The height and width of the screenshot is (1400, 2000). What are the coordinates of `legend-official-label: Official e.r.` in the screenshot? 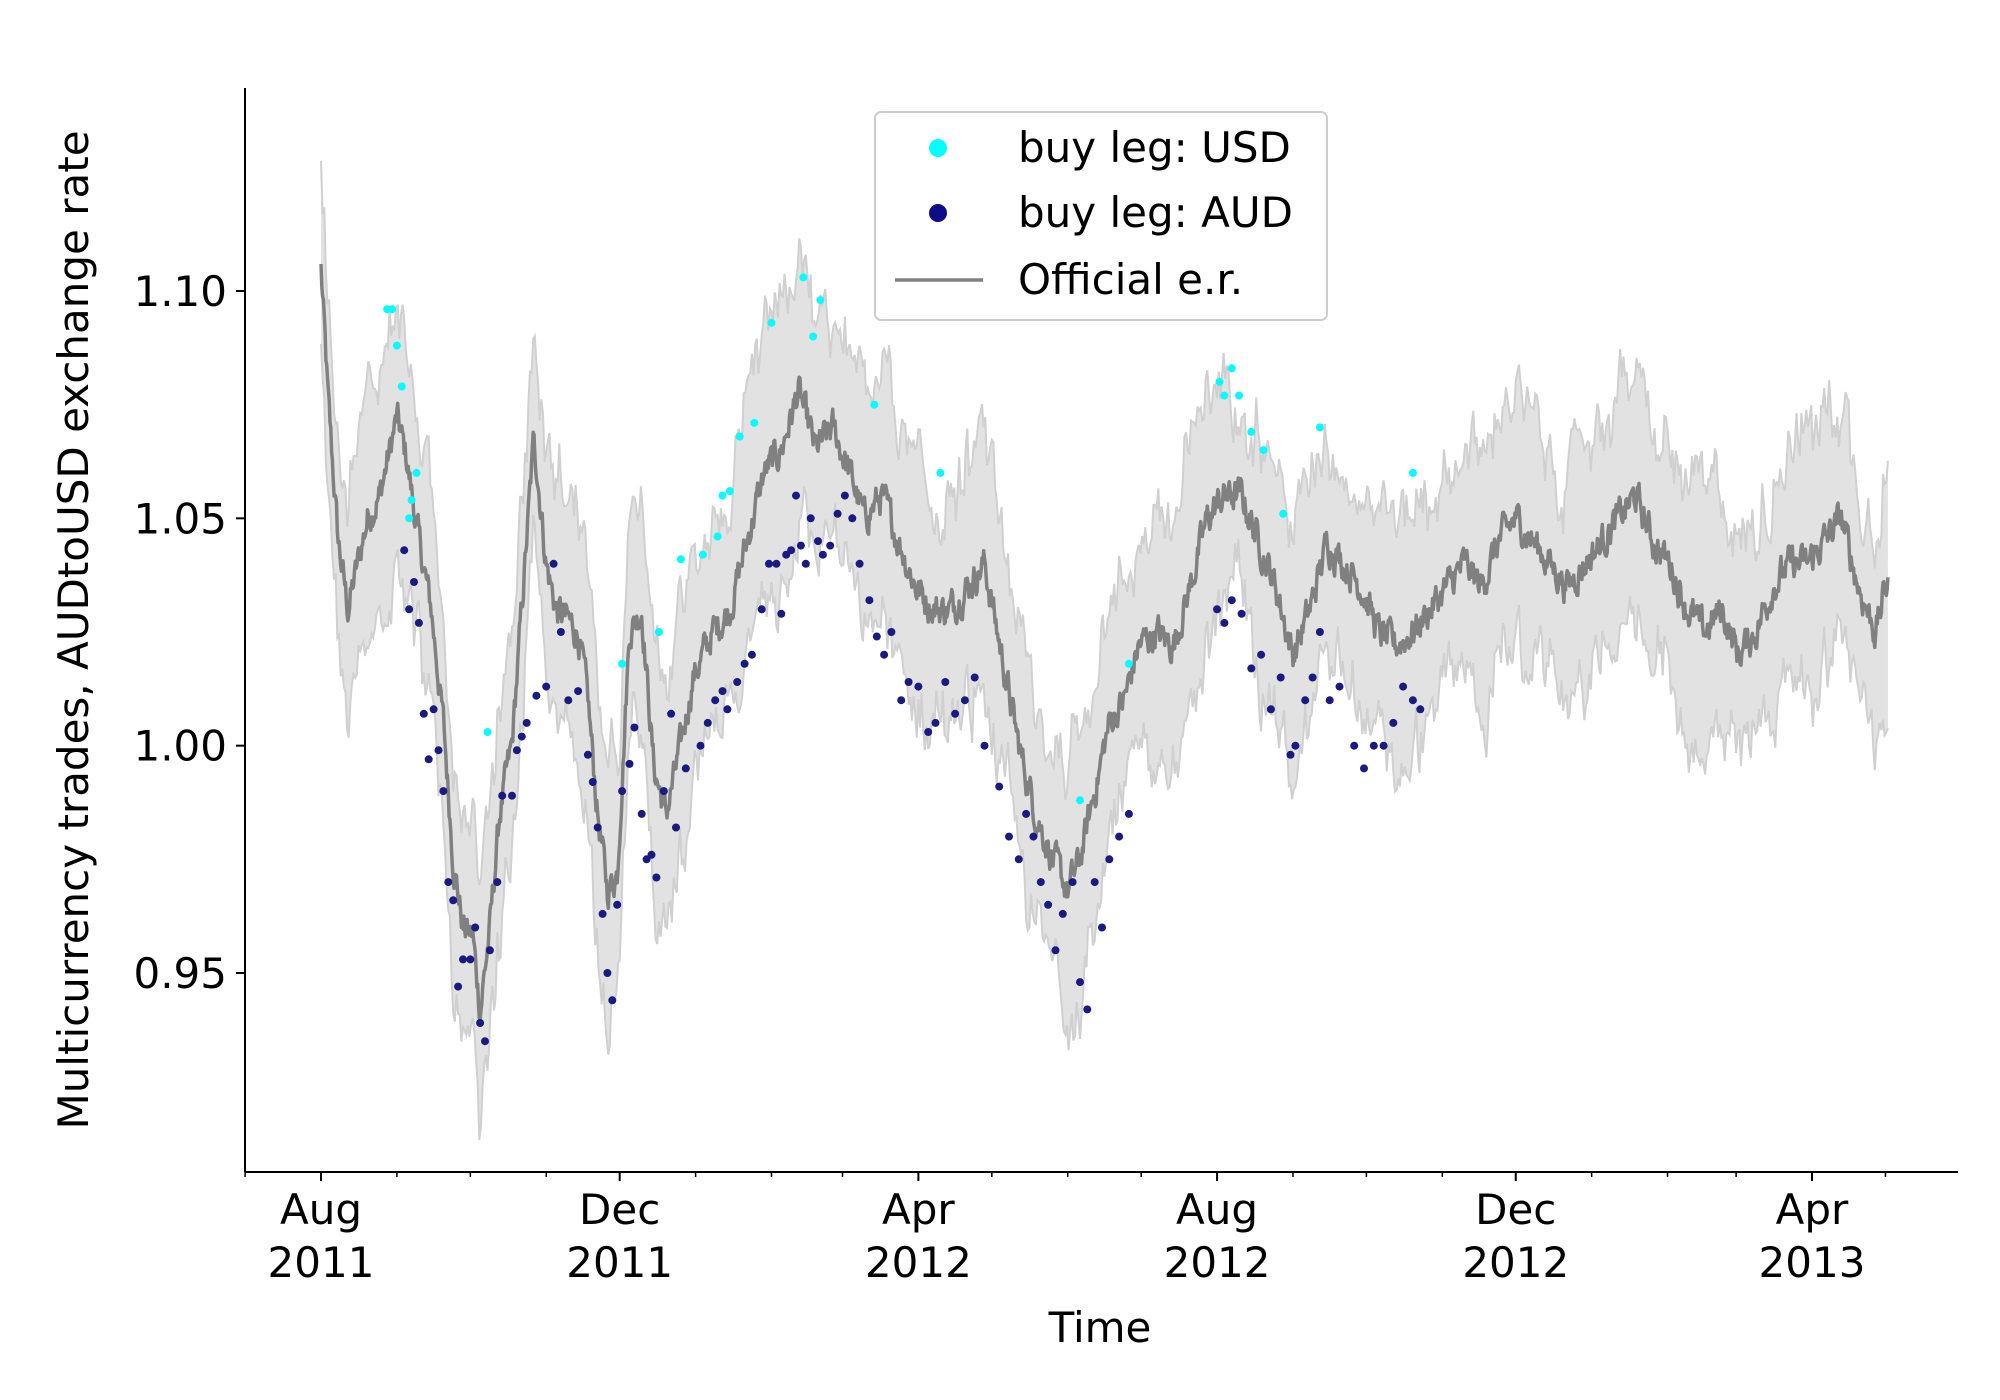 It's located at (1130, 279).